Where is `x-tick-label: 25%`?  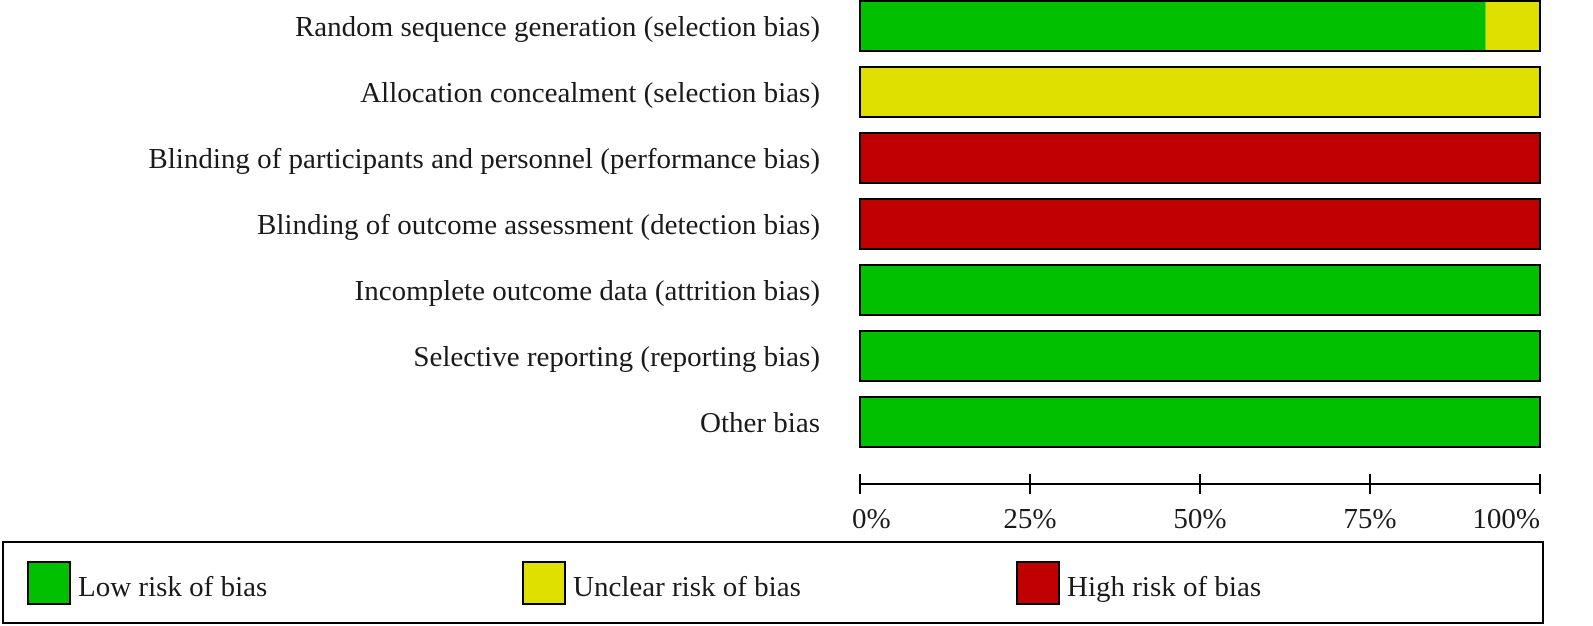
x-tick-label: 25% is located at coordinates (1029, 519).